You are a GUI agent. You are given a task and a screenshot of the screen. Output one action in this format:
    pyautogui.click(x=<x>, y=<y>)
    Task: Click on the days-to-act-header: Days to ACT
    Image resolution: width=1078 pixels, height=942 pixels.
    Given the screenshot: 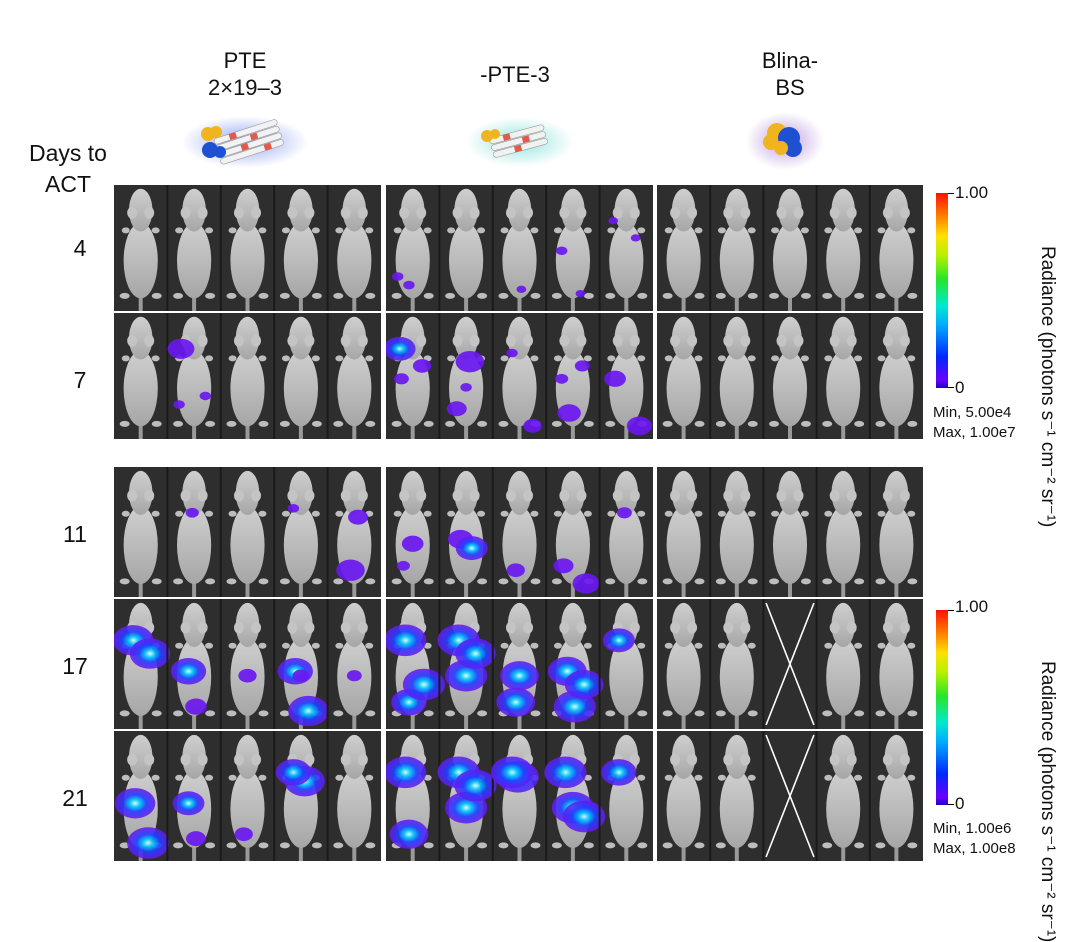 What is the action you would take?
    pyautogui.click(x=68, y=169)
    